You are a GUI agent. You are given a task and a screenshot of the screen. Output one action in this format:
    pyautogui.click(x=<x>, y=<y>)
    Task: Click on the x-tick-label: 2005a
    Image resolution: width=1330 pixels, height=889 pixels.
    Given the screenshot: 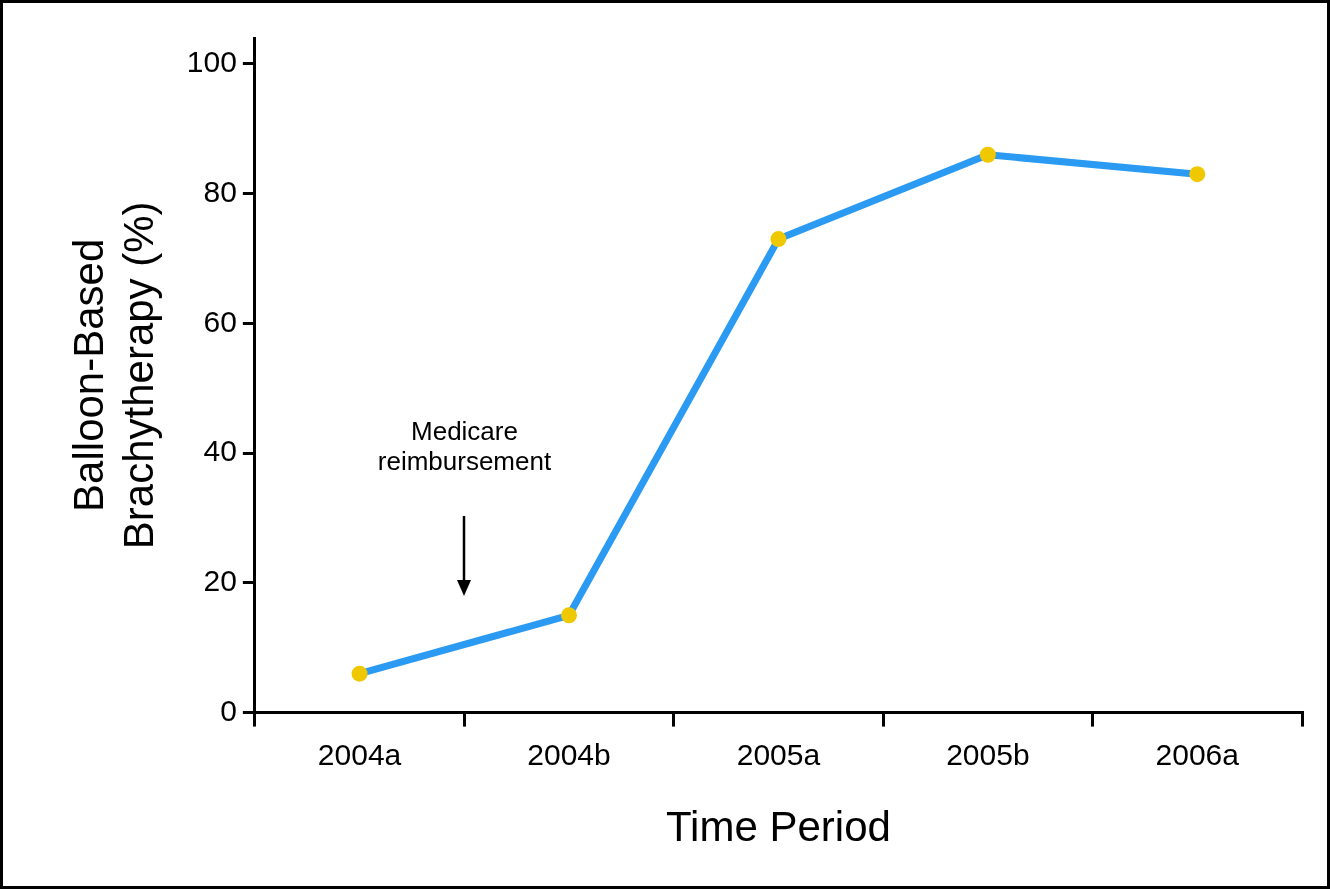 What is the action you would take?
    pyautogui.click(x=778, y=754)
    